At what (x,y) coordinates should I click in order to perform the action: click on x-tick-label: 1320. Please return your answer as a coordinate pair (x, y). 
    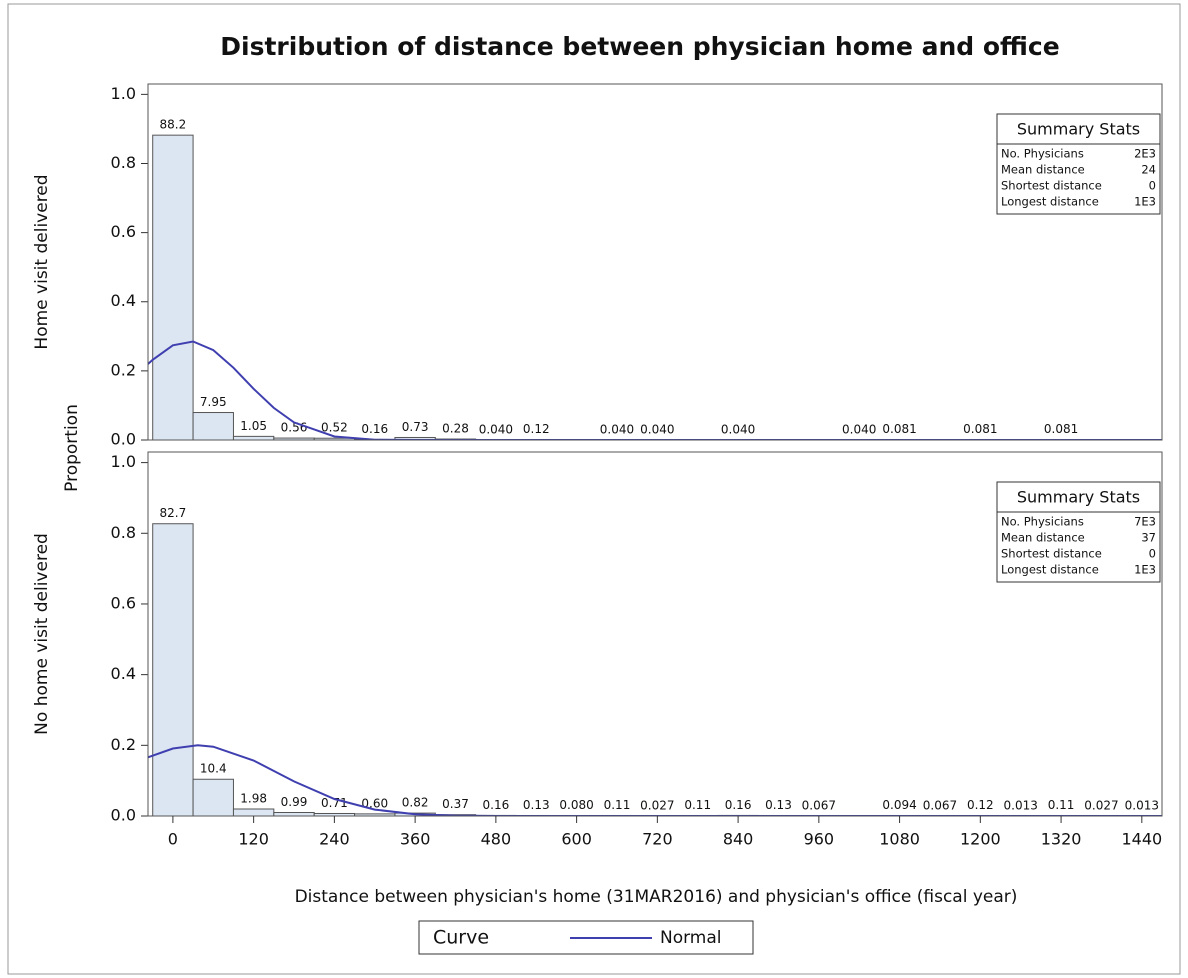
    Looking at the image, I should click on (1061, 839).